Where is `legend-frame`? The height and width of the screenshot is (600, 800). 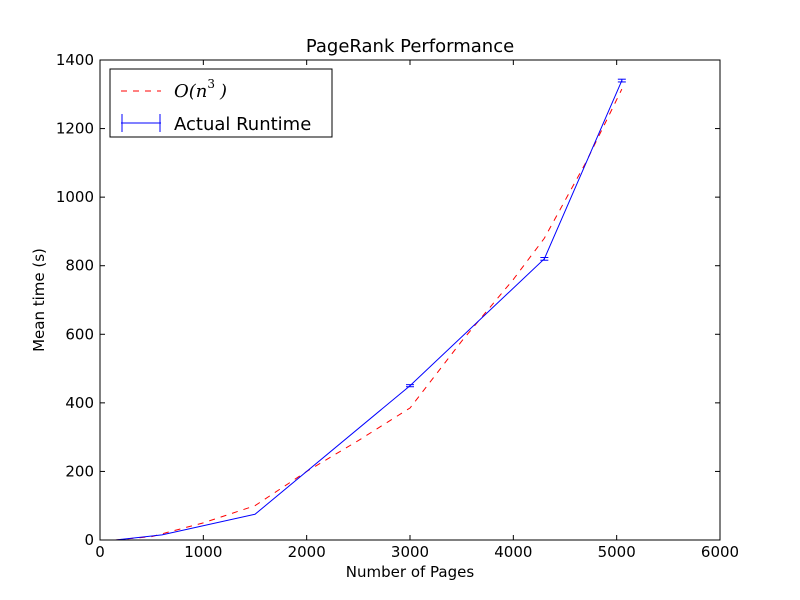
legend-frame is located at coordinates (221, 103).